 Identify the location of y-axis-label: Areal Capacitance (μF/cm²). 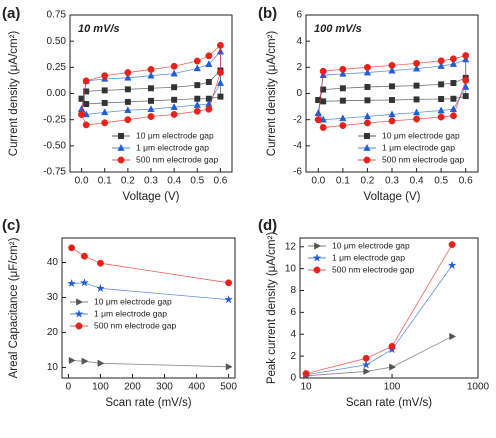
(14, 307).